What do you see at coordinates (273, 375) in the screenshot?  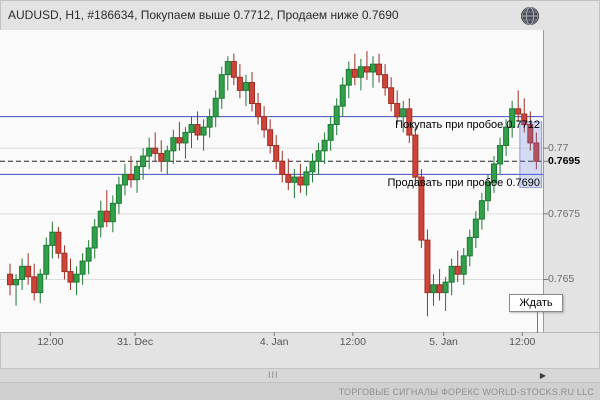 I see `scrollbar-grip: III` at bounding box center [273, 375].